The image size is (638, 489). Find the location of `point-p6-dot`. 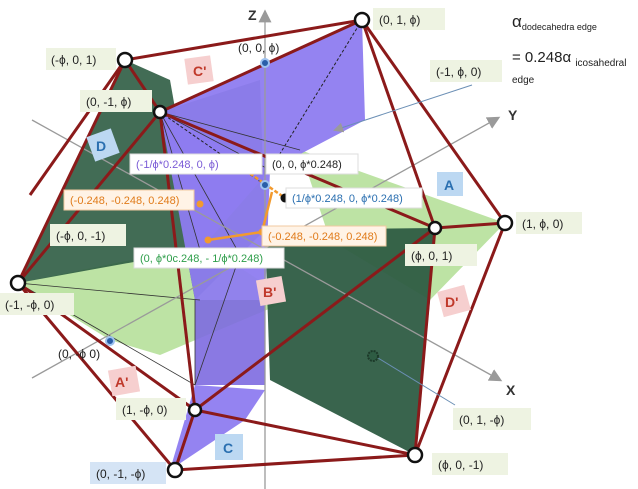

point-p6-dot is located at coordinates (208, 240).